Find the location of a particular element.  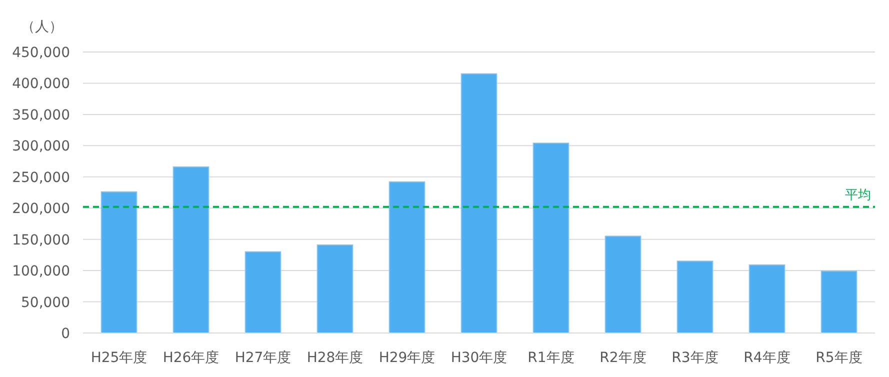

y-tick-label: 100,000 is located at coordinates (41, 272).